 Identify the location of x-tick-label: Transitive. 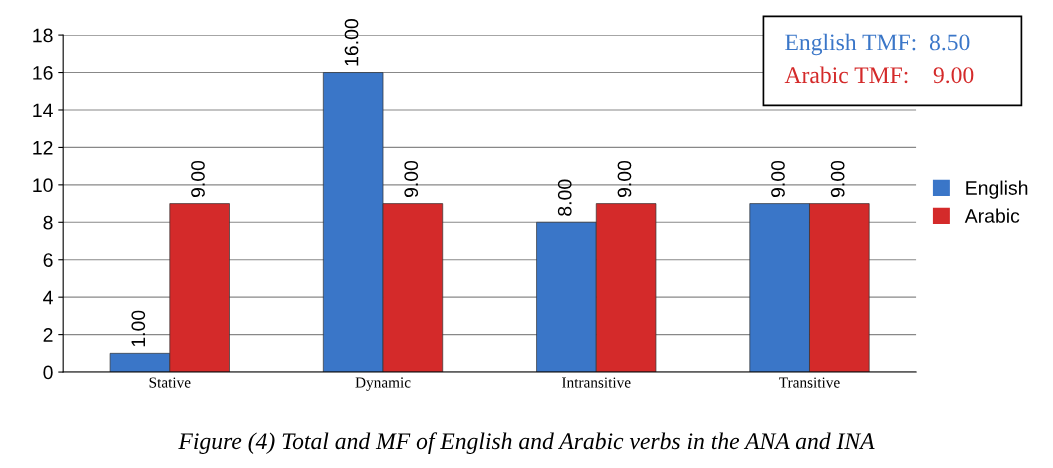
(809, 382).